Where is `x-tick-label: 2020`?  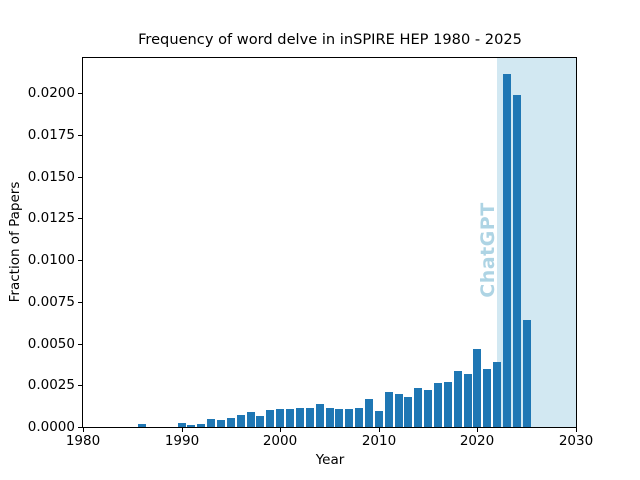 x-tick-label: 2020 is located at coordinates (477, 441).